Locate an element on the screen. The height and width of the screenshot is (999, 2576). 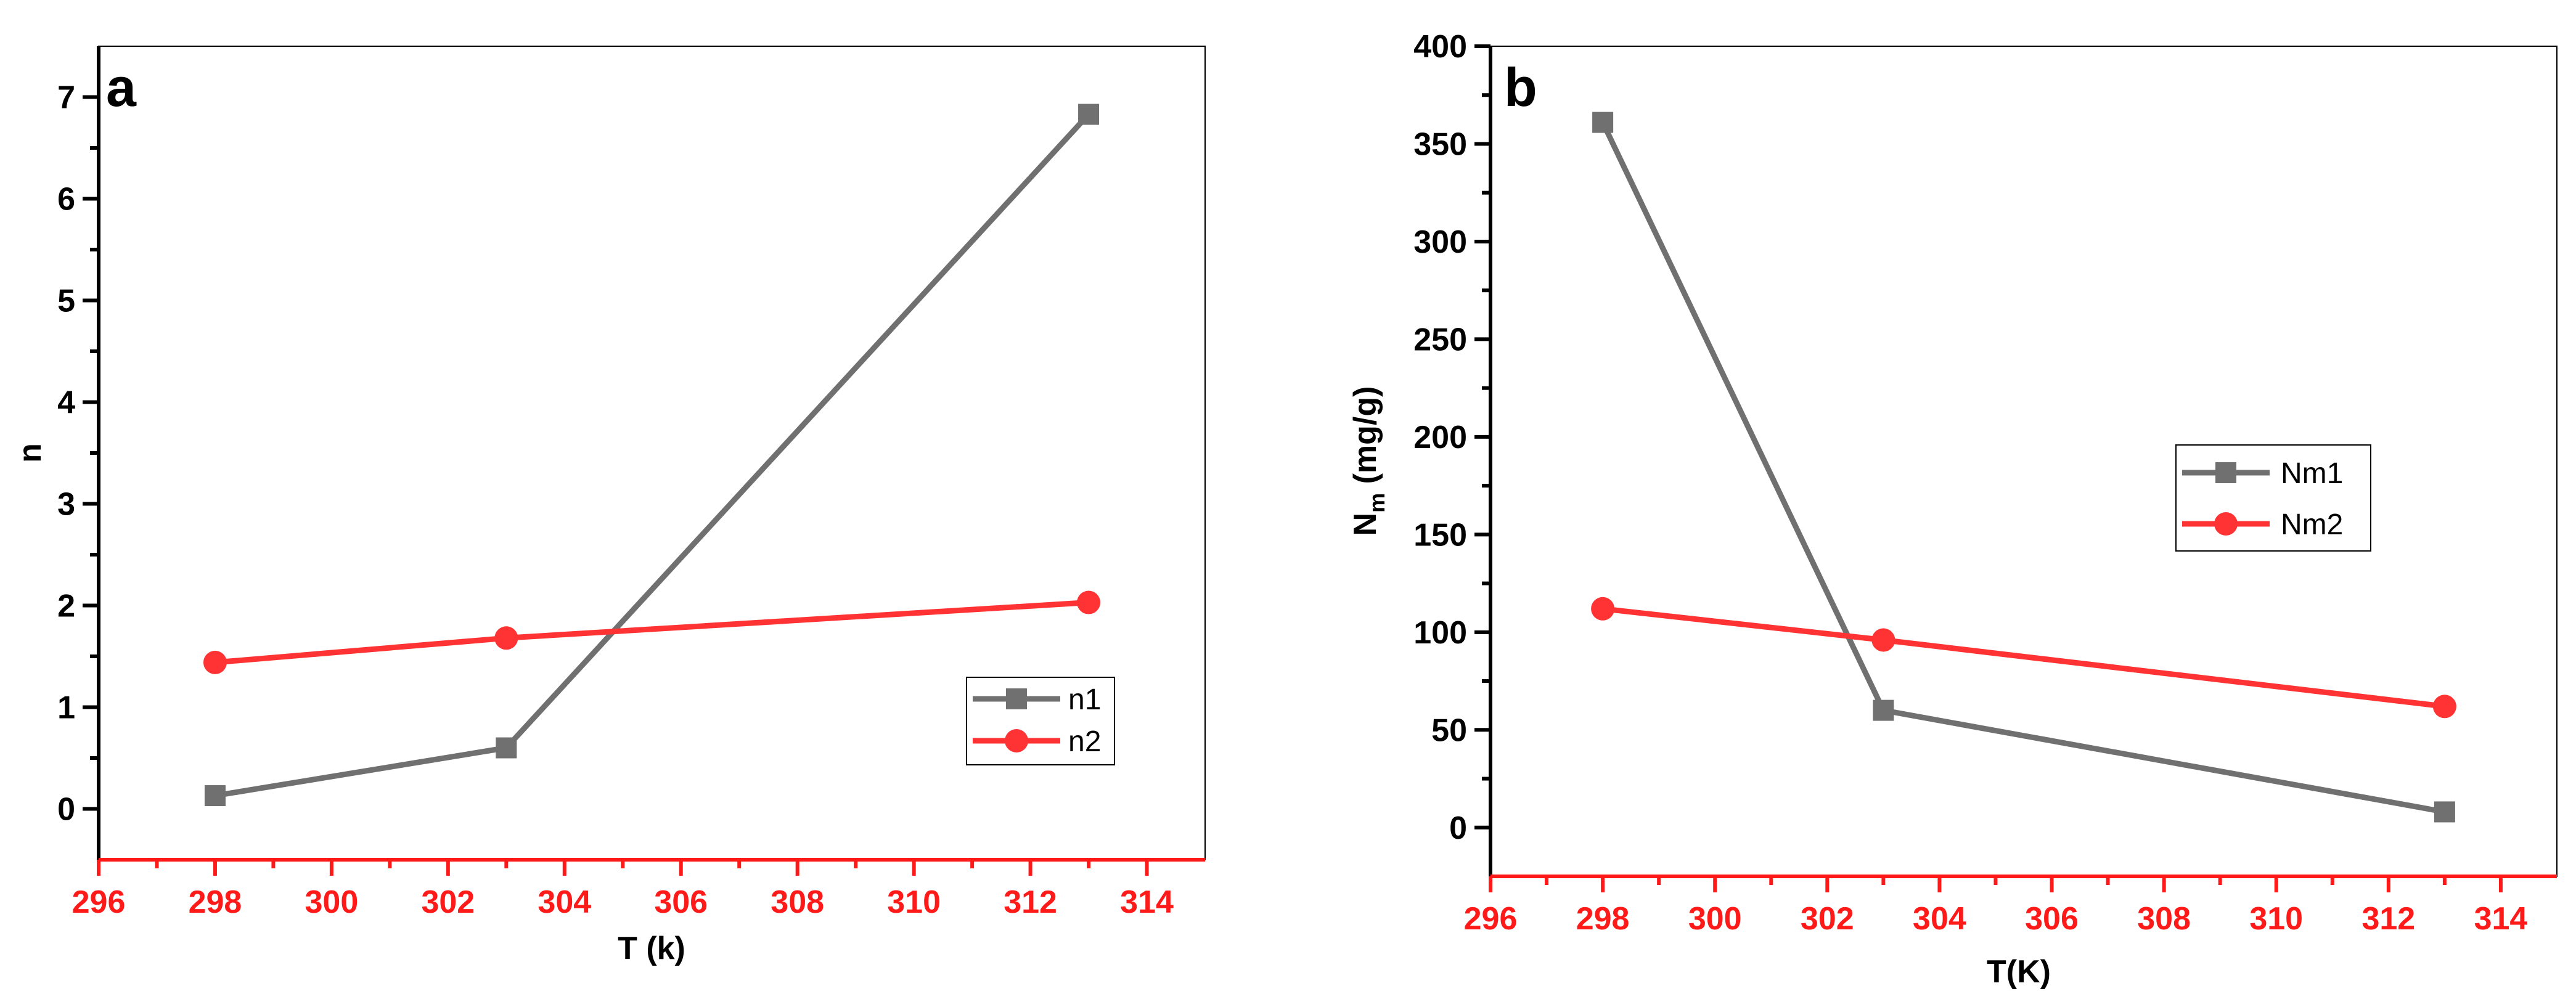
panel-b-legend-box is located at coordinates (2273, 498).